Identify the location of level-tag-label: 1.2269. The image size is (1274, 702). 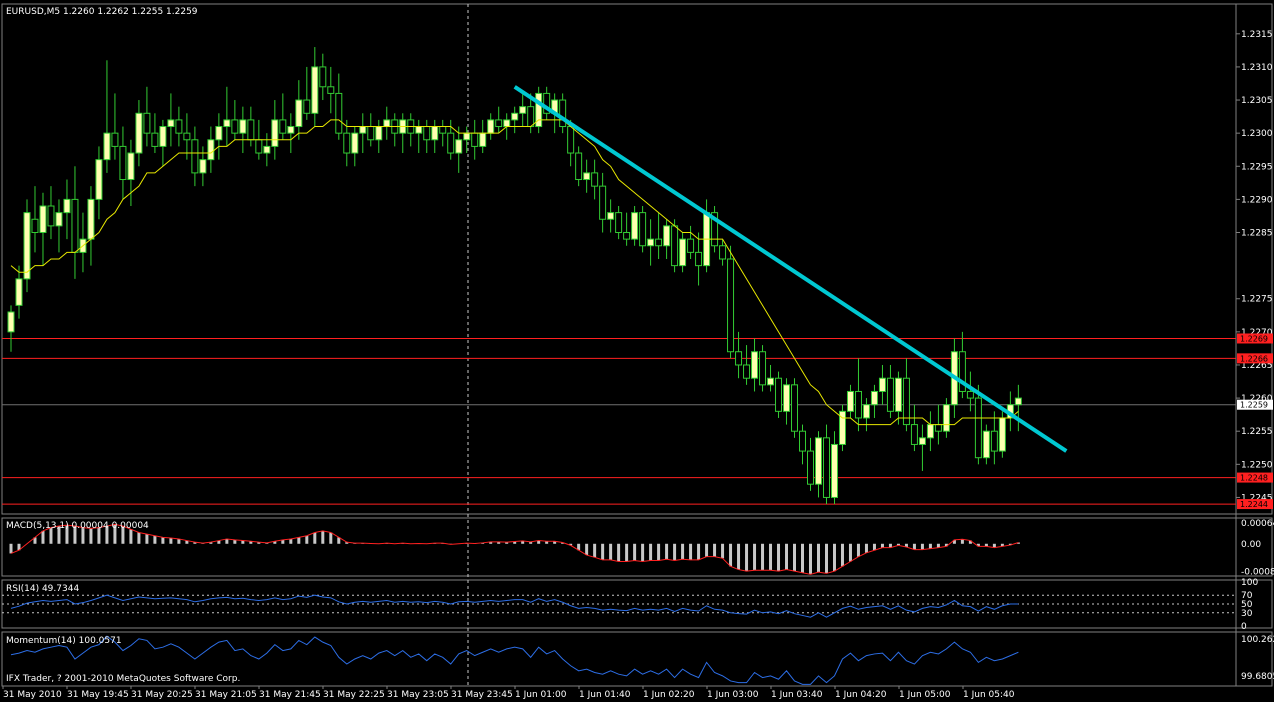
(1254, 338).